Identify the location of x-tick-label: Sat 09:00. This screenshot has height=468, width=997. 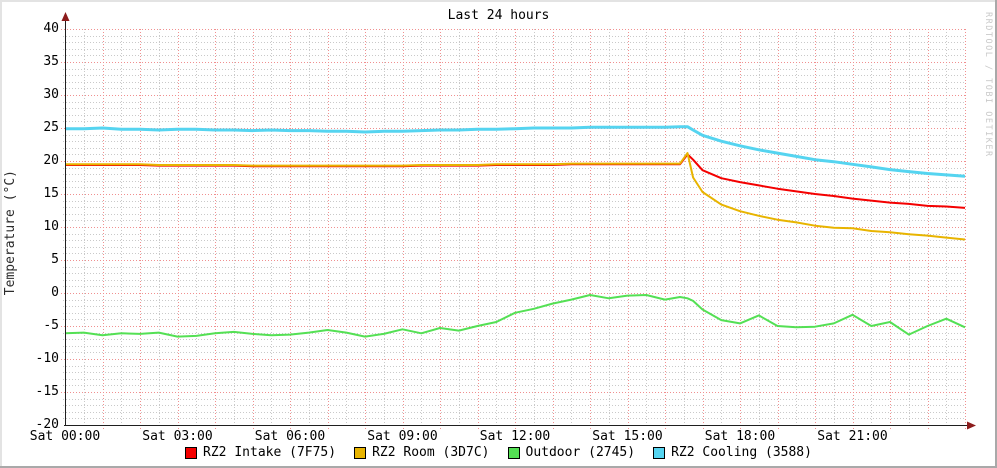
(402, 436).